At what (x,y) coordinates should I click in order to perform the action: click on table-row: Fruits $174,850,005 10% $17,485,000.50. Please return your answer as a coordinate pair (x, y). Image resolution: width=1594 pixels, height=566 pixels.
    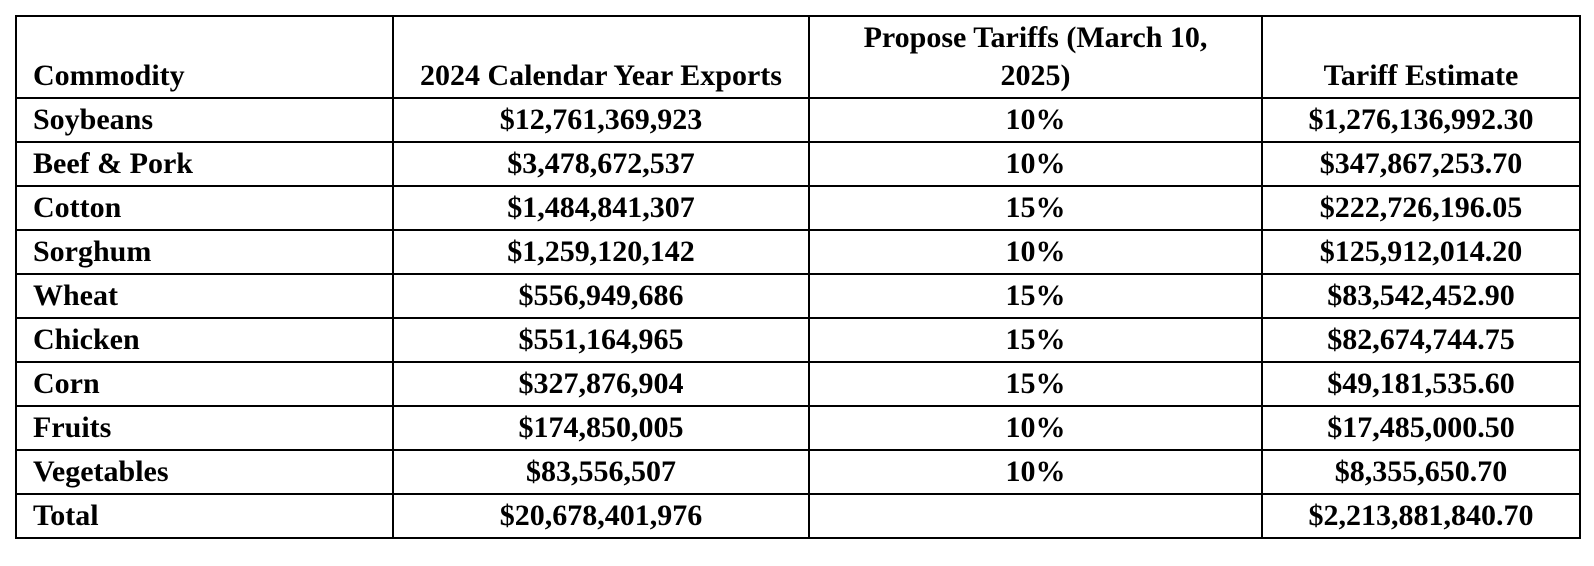
    Looking at the image, I should click on (798, 428).